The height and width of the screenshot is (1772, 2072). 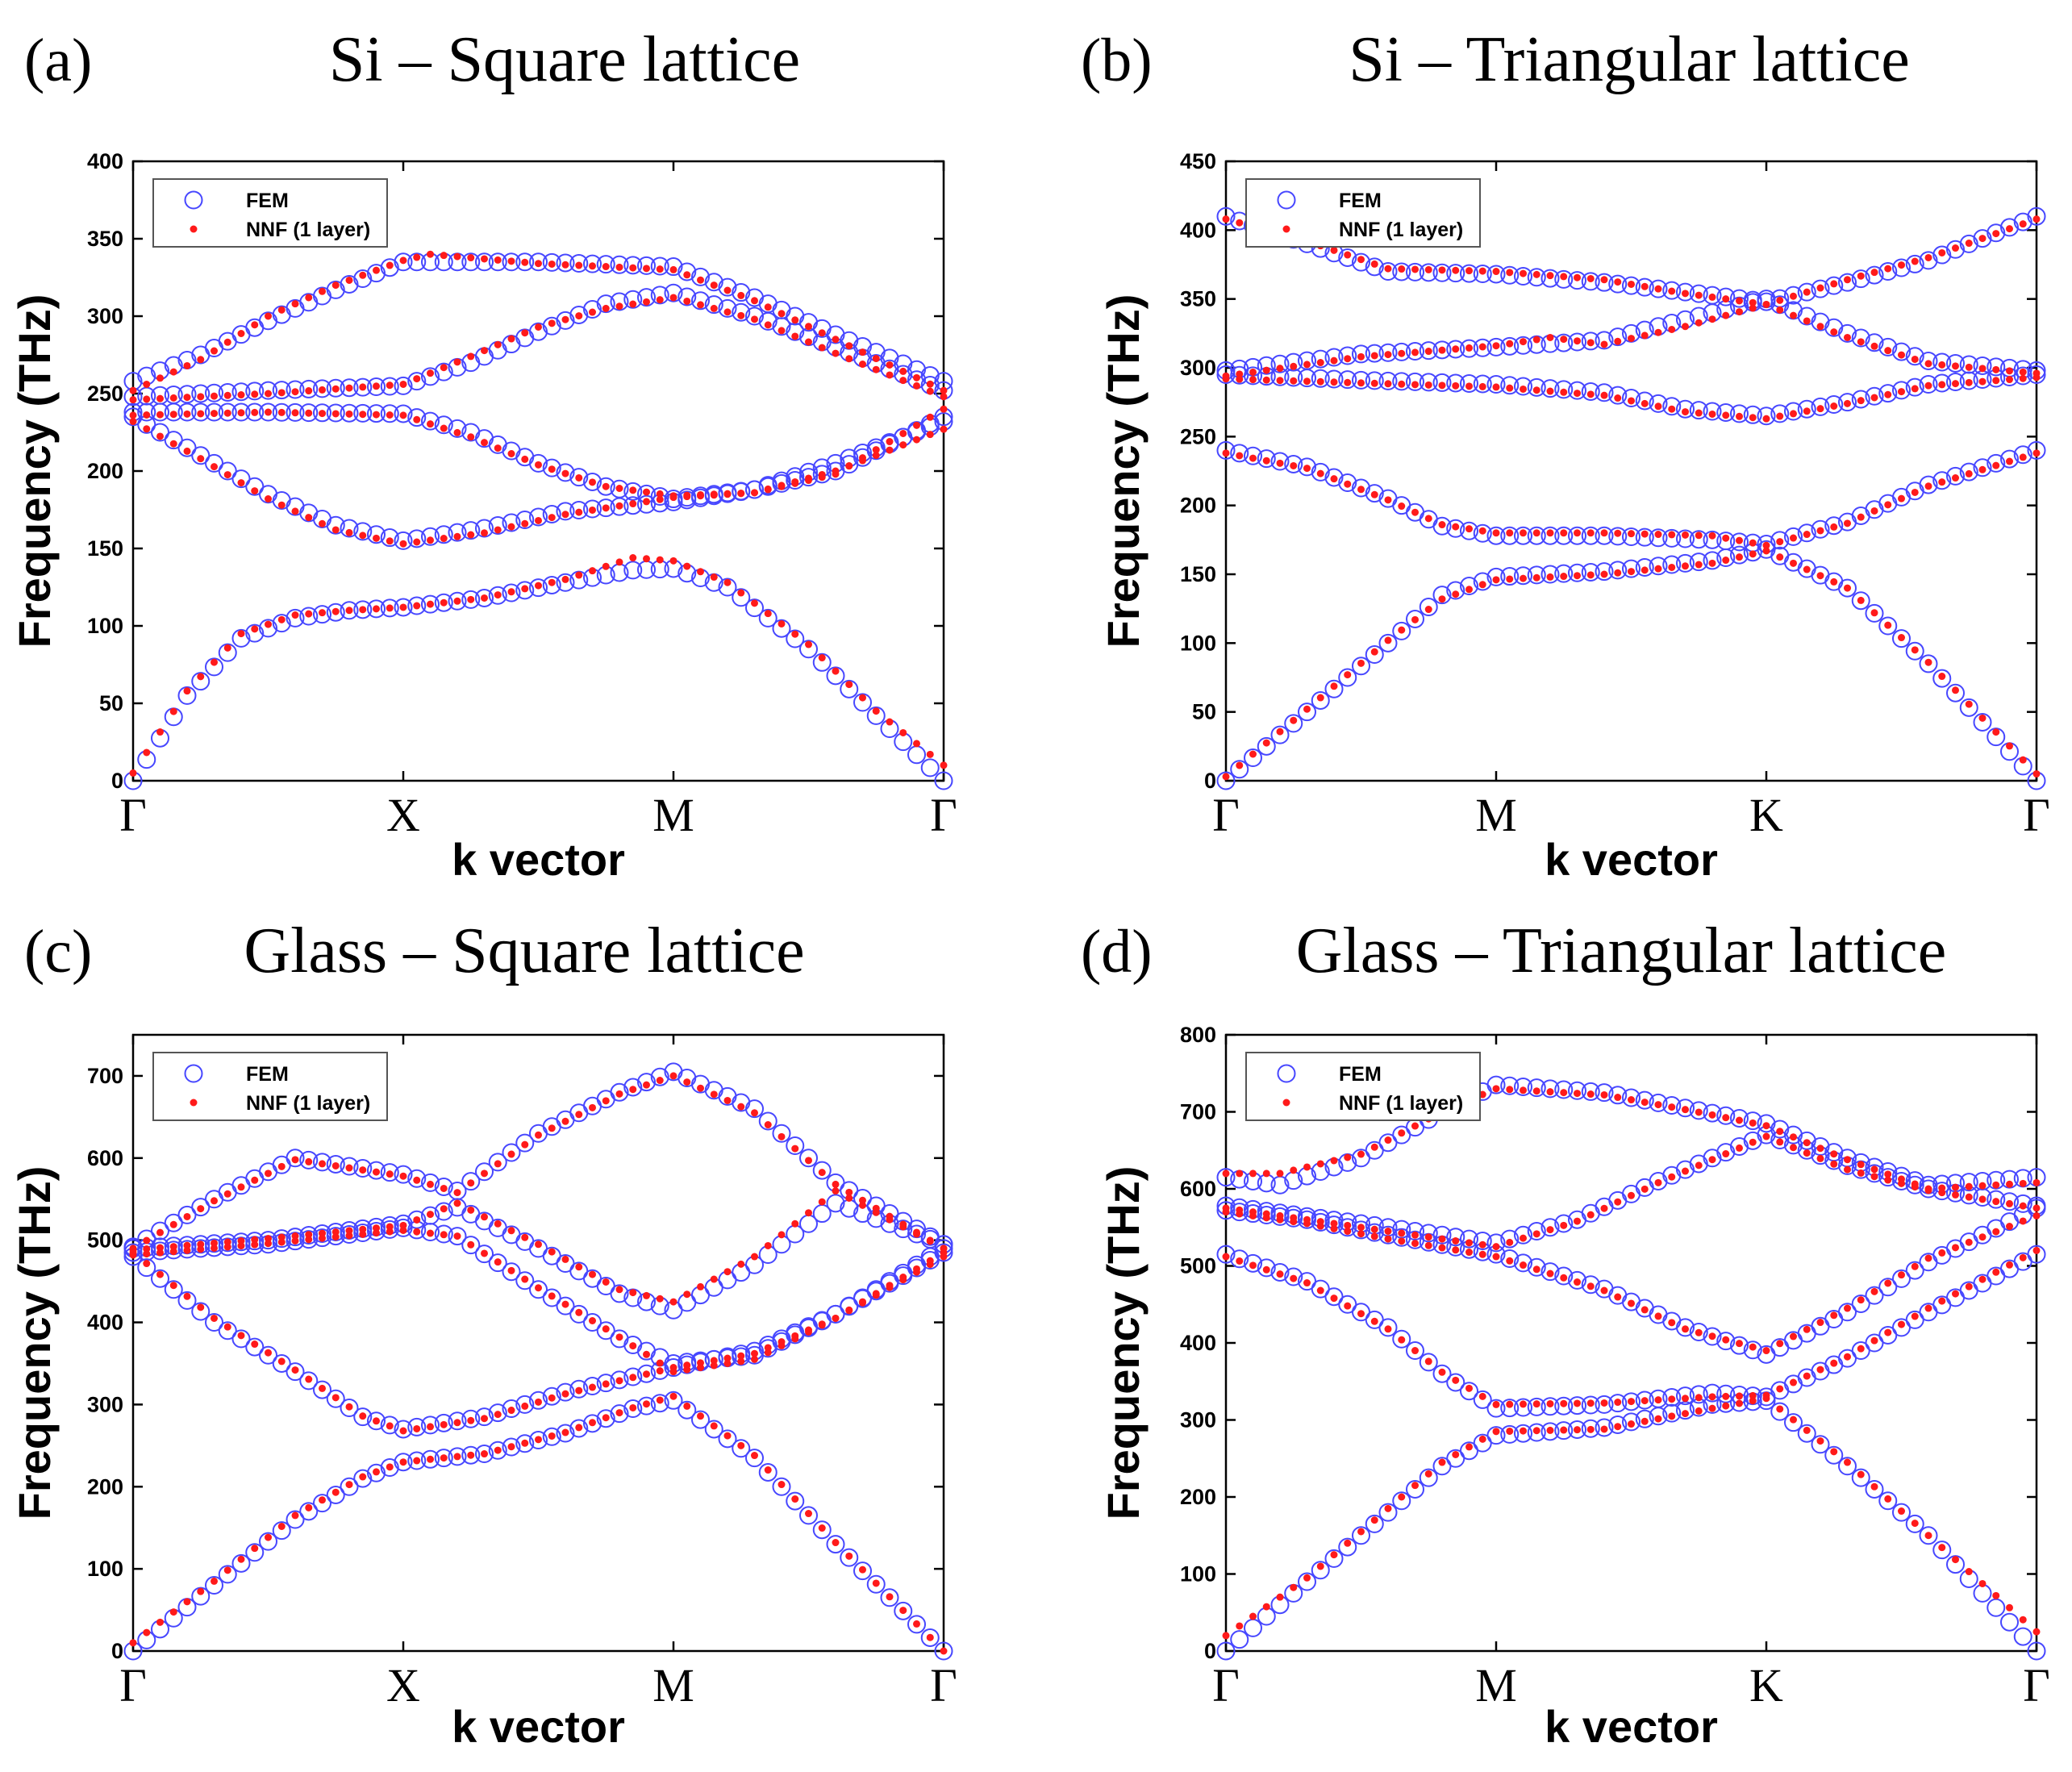 I want to click on panel-label: (c), so click(x=58, y=952).